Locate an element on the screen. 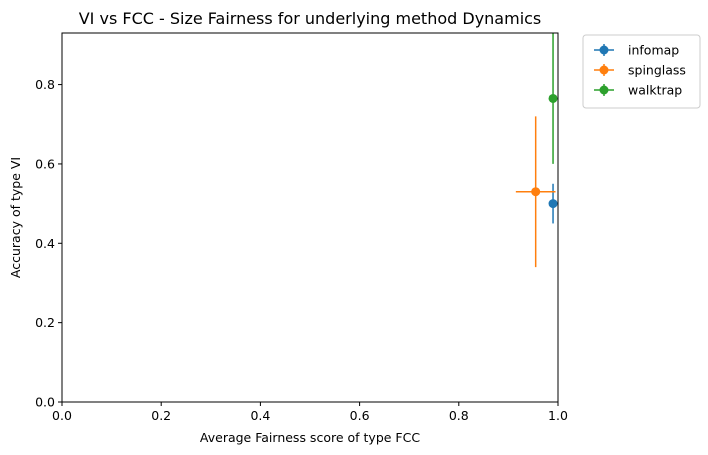 This screenshot has height=455, width=708. x-tick-label: 1.0 is located at coordinates (558, 415).